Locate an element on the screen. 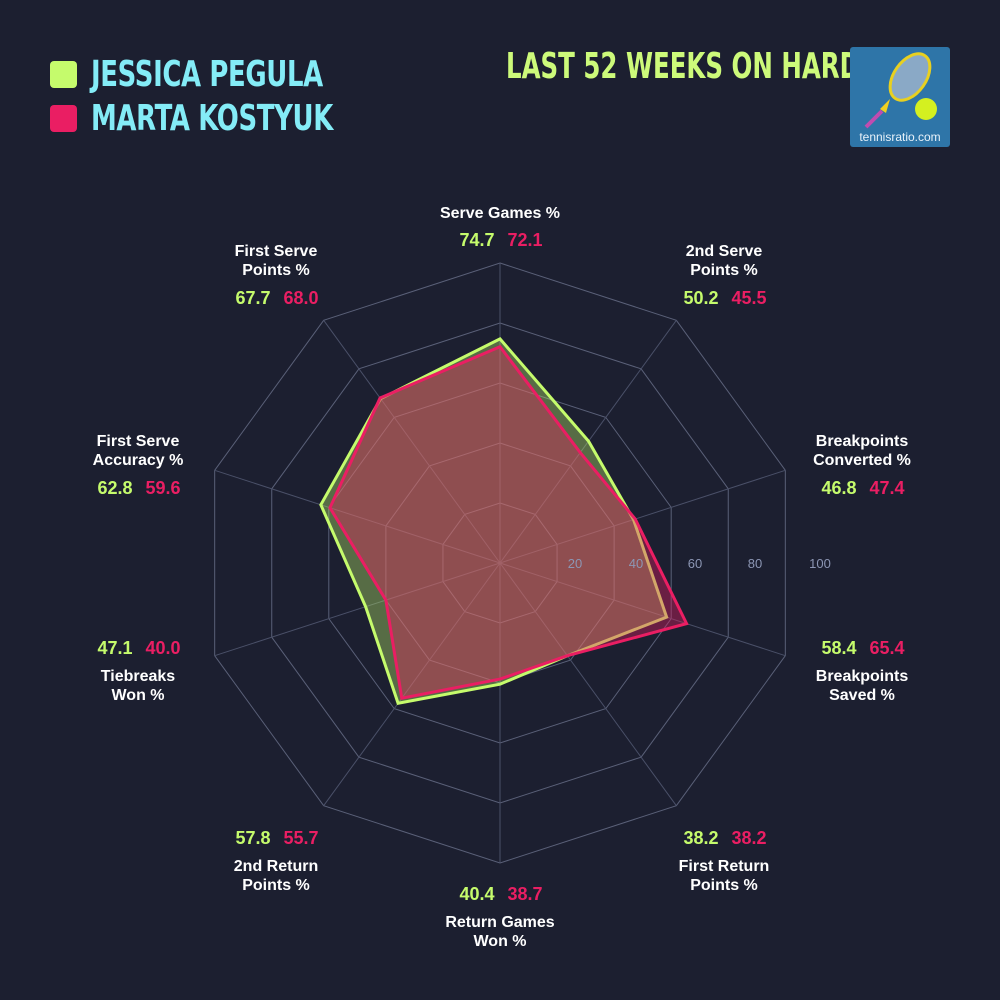 This screenshot has height=1000, width=1000. value-pegula: 74.7 is located at coordinates (476, 240).